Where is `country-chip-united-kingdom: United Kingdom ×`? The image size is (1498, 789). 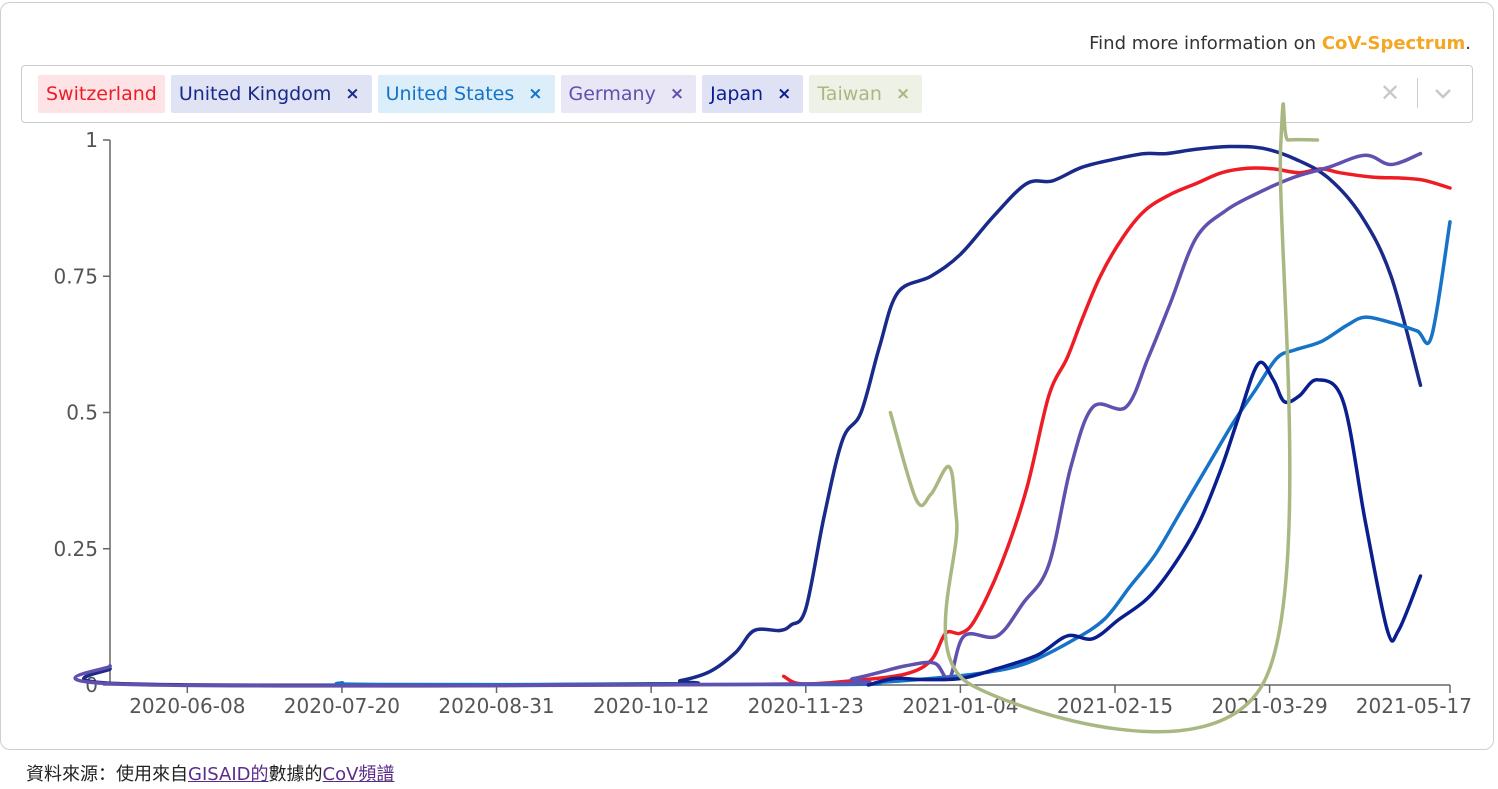
country-chip-united-kingdom: United Kingdom × is located at coordinates (271, 94).